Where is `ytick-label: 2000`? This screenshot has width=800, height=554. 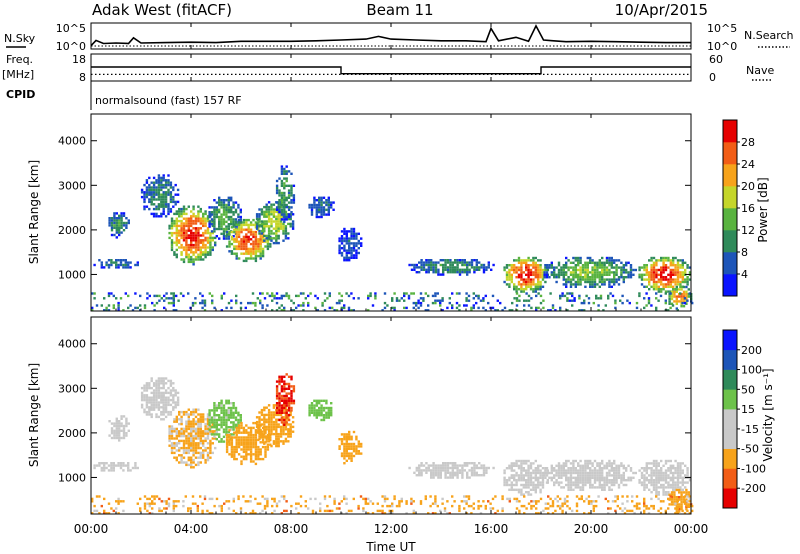 ytick-label: 2000 is located at coordinates (72, 230).